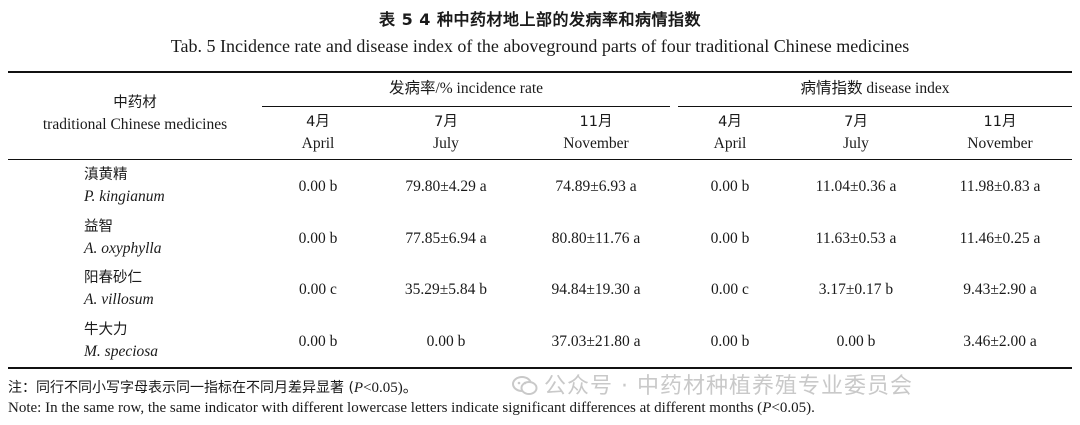 The image size is (1080, 425). I want to click on table-cell: 11.98±0.83 a, so click(1000, 186).